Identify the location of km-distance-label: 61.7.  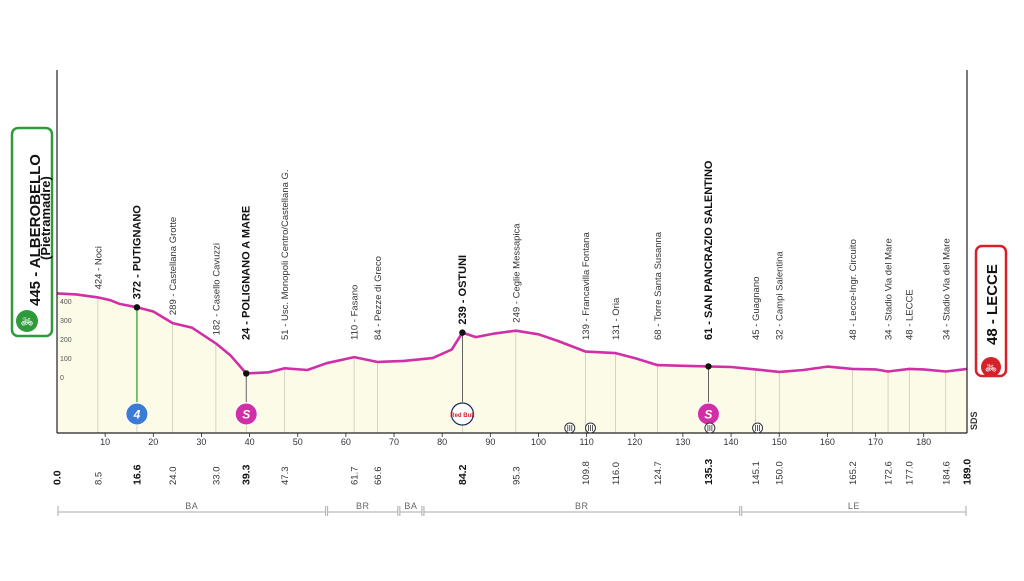
(355, 476).